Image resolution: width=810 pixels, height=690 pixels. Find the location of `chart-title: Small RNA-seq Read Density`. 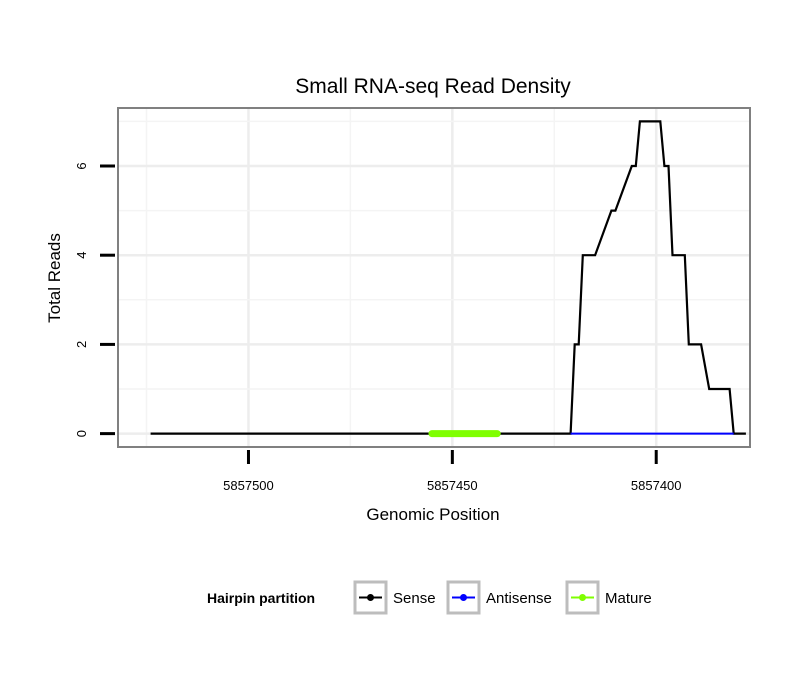

chart-title: Small RNA-seq Read Density is located at coordinates (433, 86).